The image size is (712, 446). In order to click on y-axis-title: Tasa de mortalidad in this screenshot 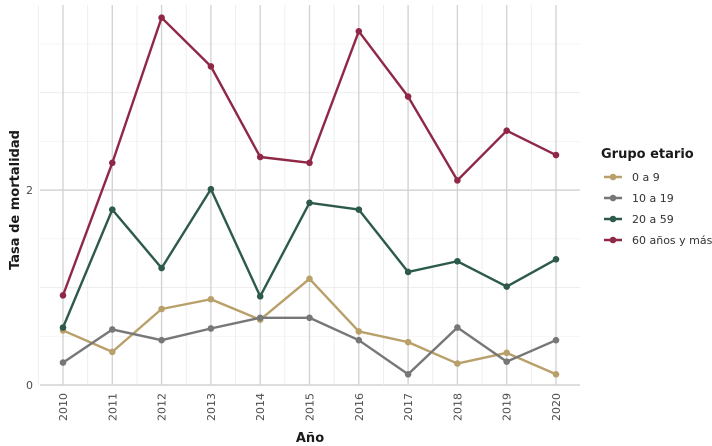, I will do `click(15, 200)`.